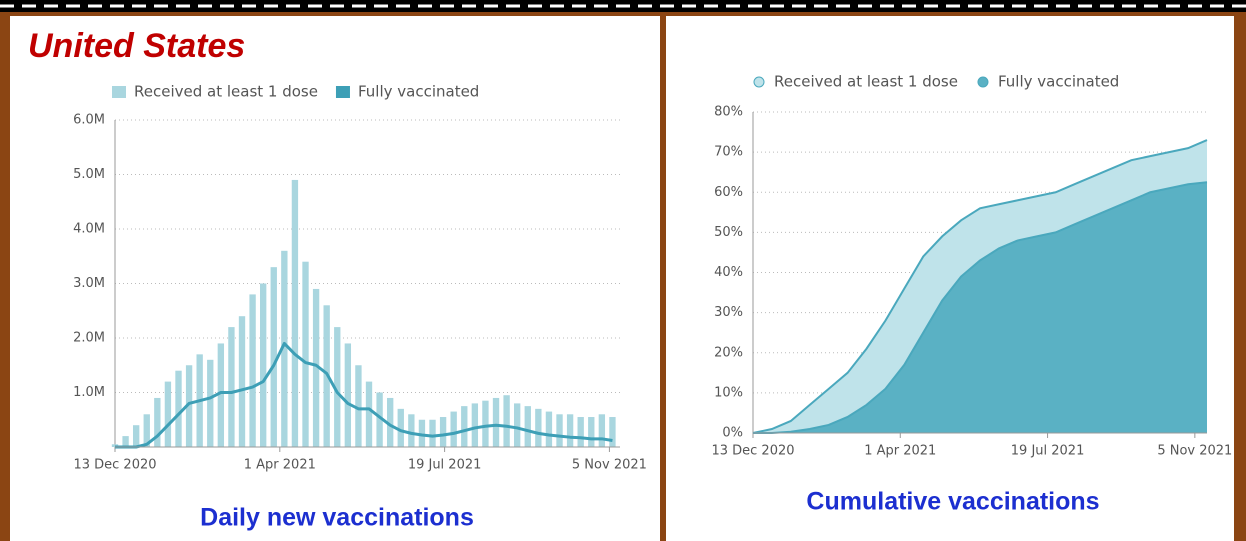  What do you see at coordinates (728, 152) in the screenshot?
I see `y-tick-label: 70%` at bounding box center [728, 152].